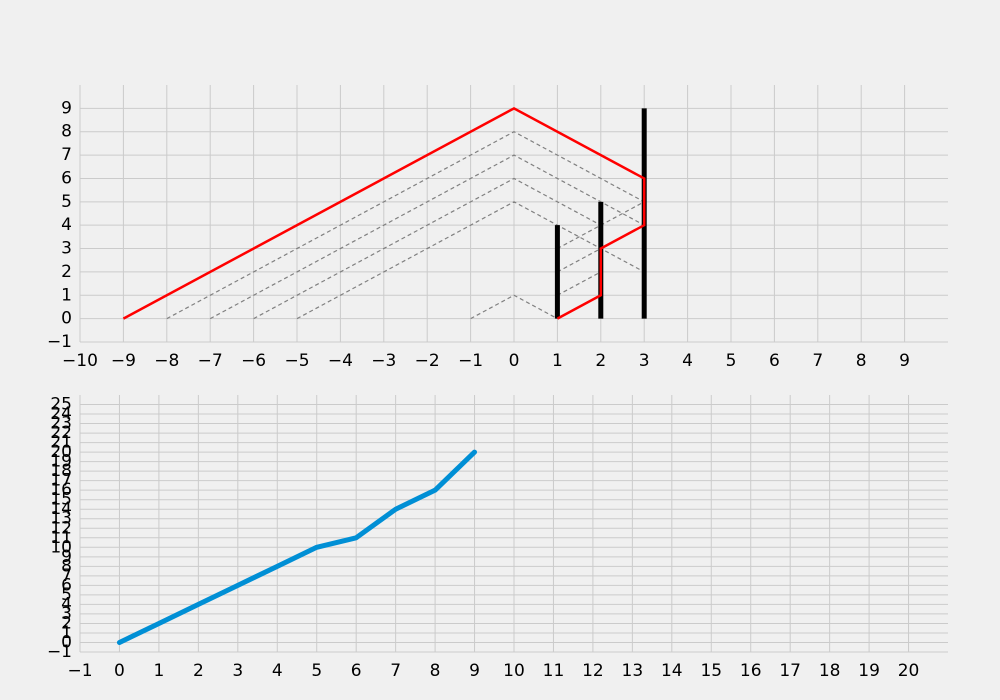  What do you see at coordinates (751, 671) in the screenshot?
I see `x-tick-label: 16` at bounding box center [751, 671].